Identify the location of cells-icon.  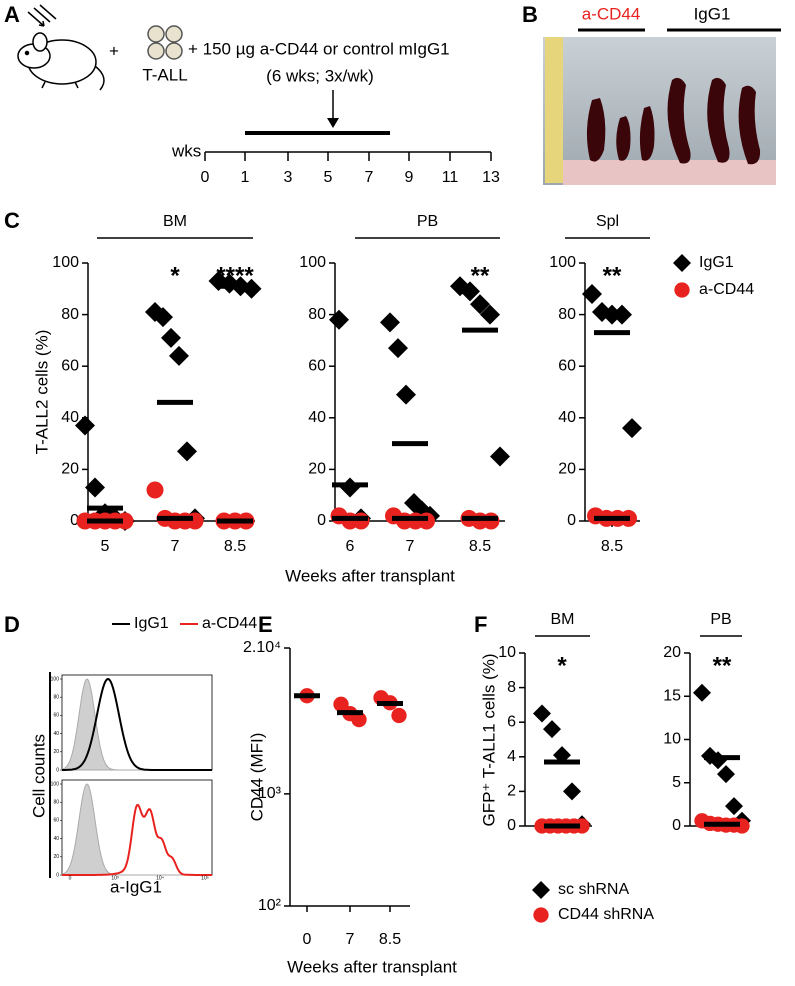
(165, 42).